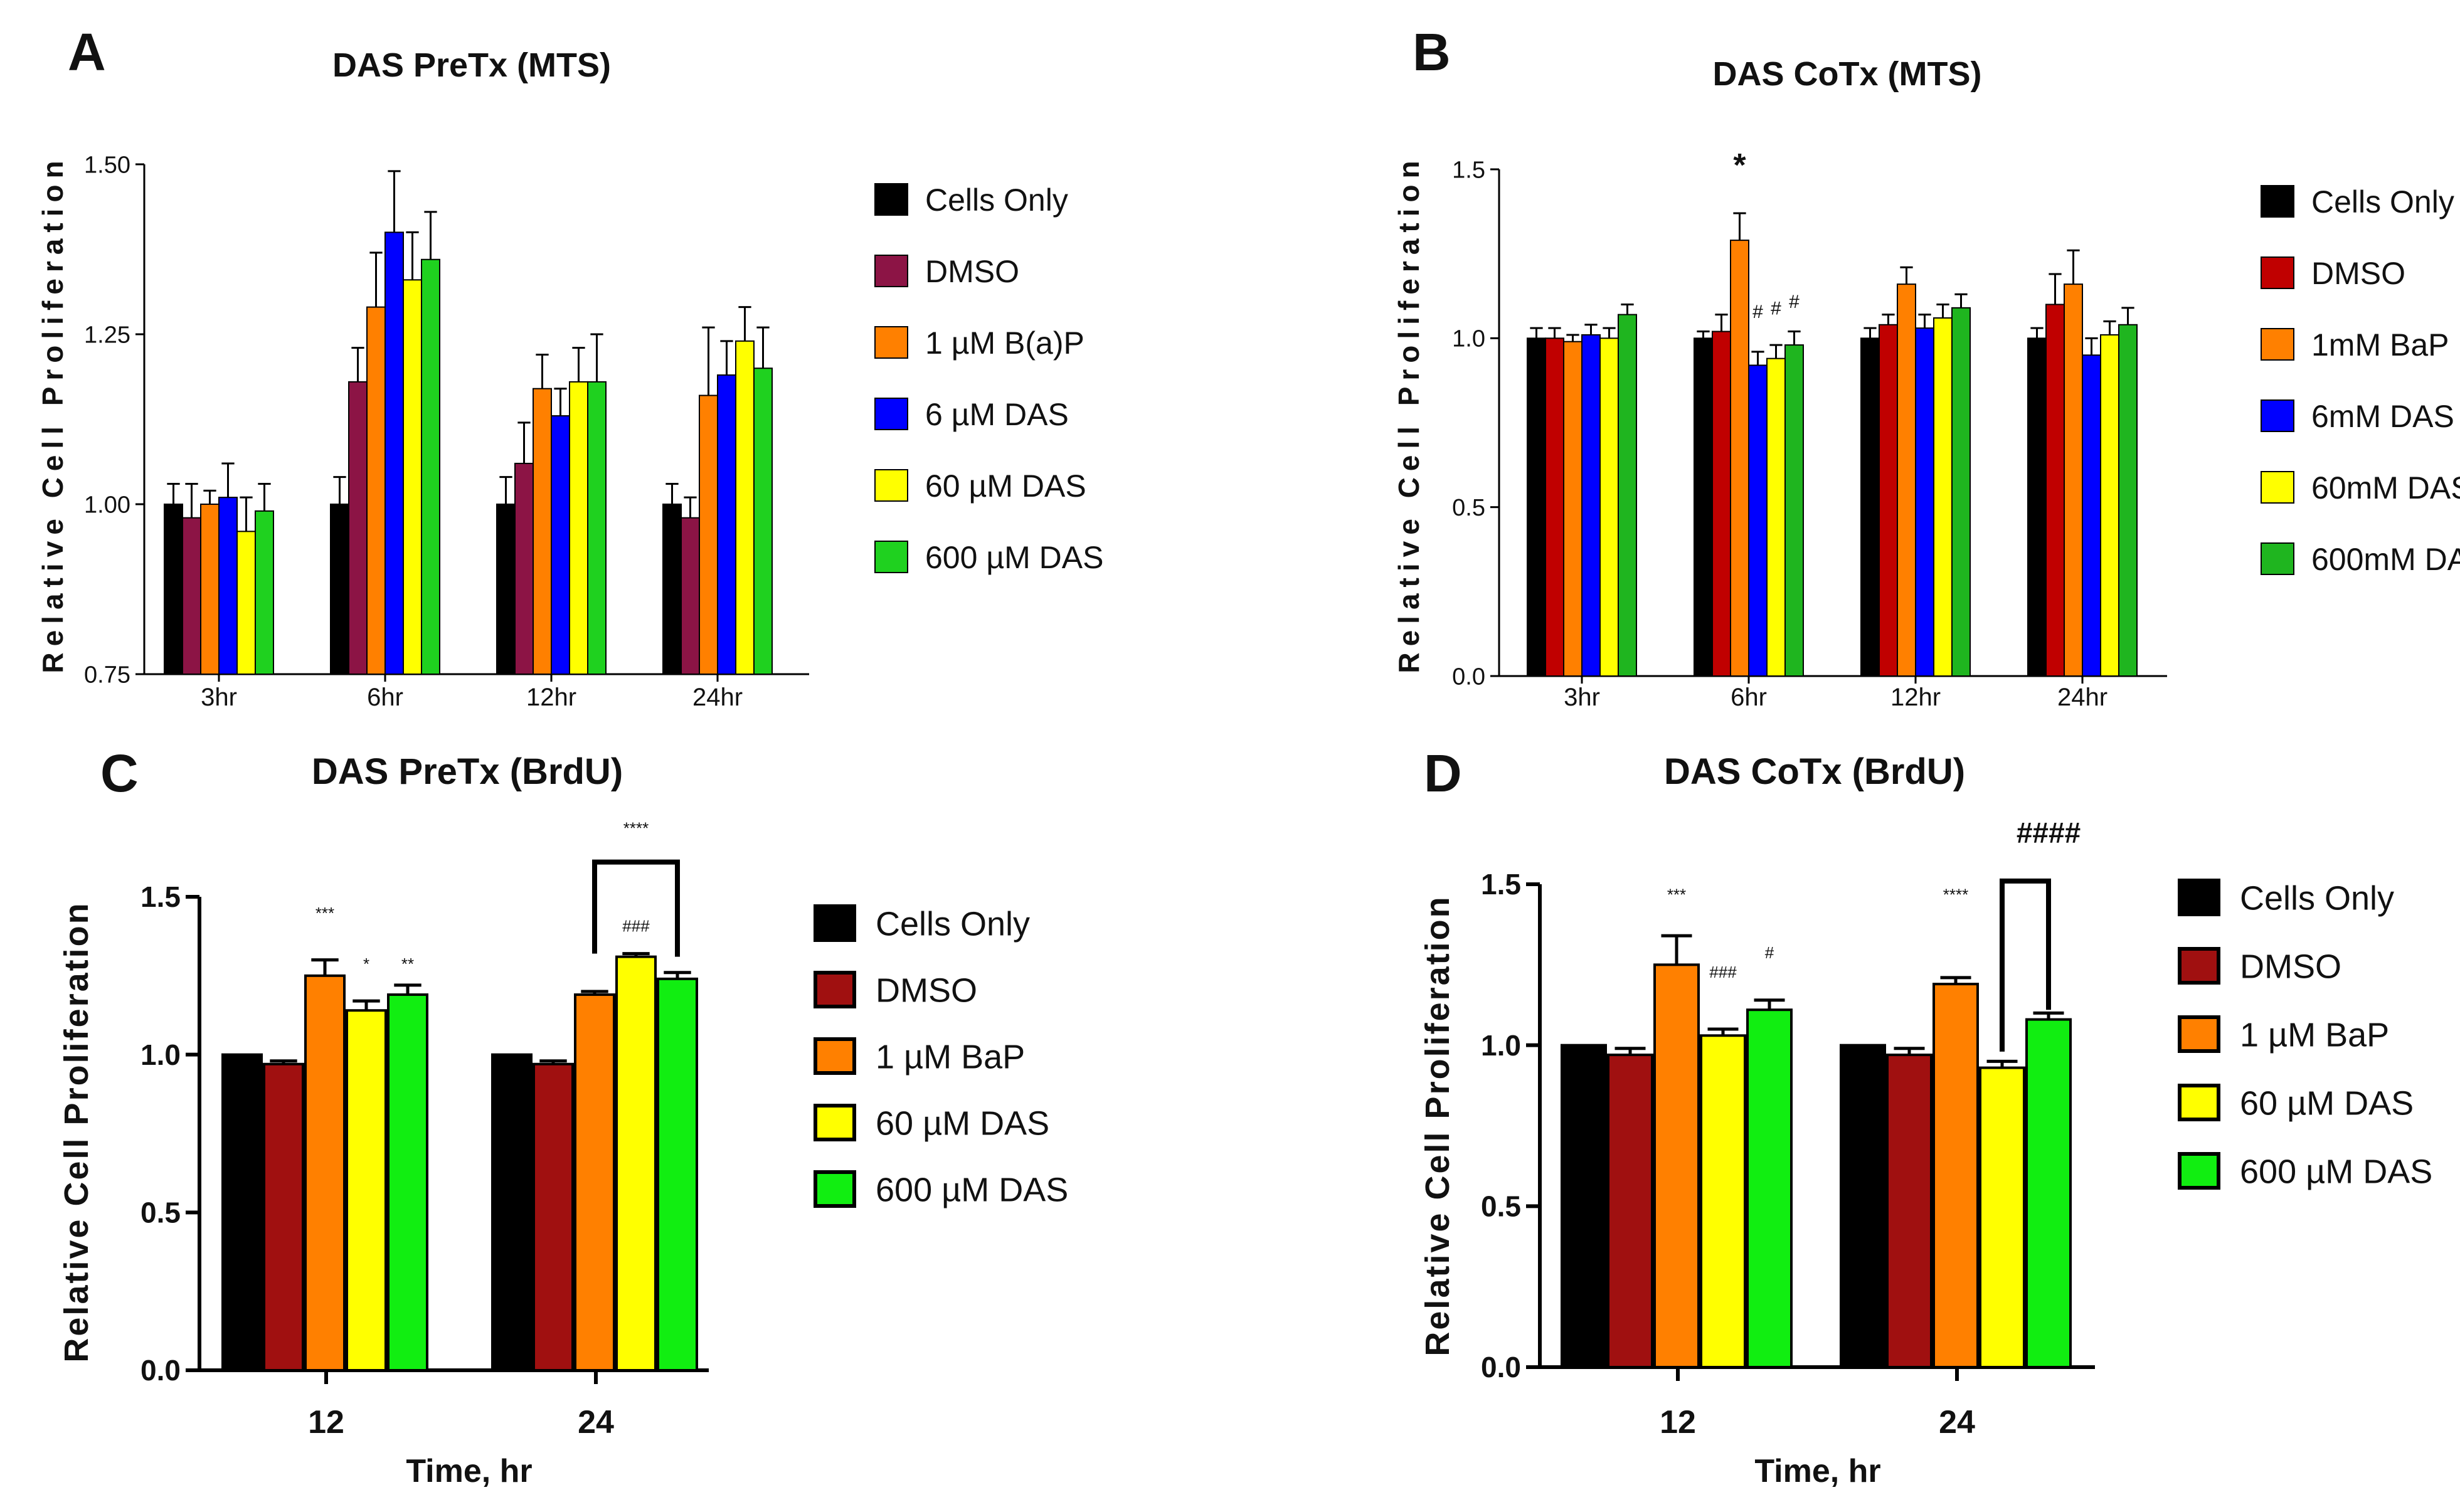  I want to click on panel-letter-c: C, so click(119, 773).